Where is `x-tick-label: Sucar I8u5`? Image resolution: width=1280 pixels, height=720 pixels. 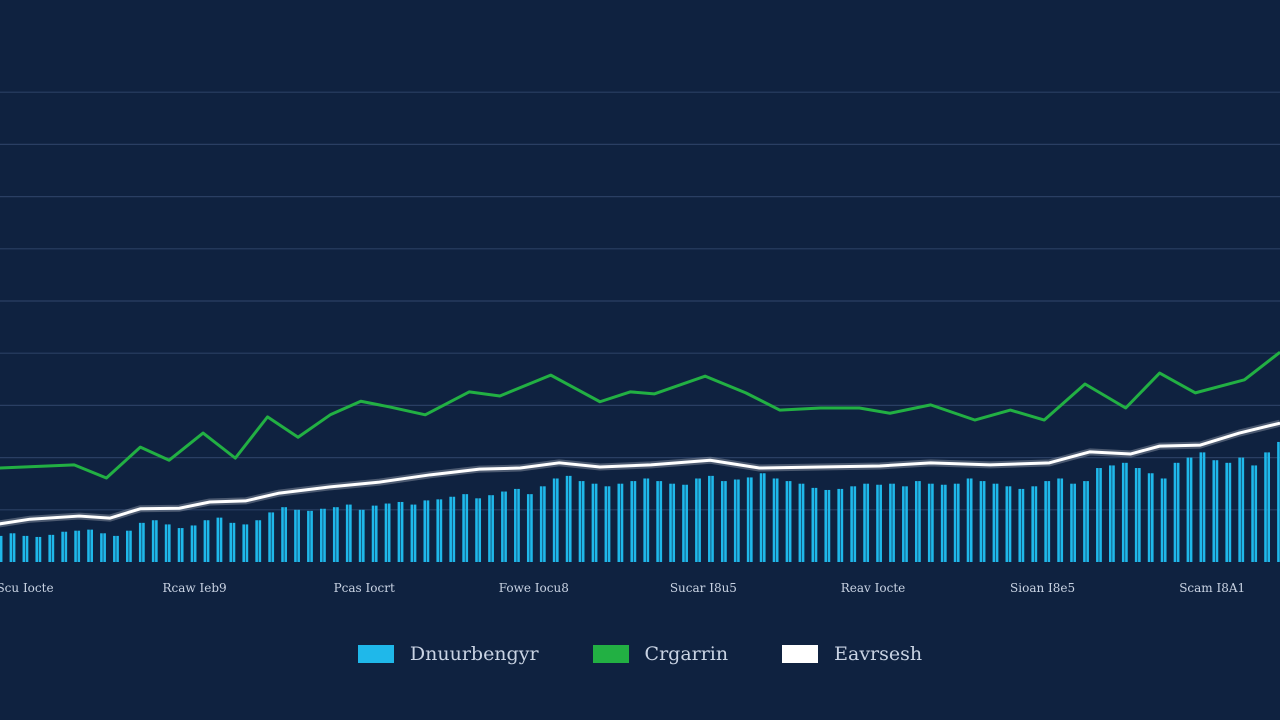
x-tick-label: Sucar I8u5 is located at coordinates (703, 588).